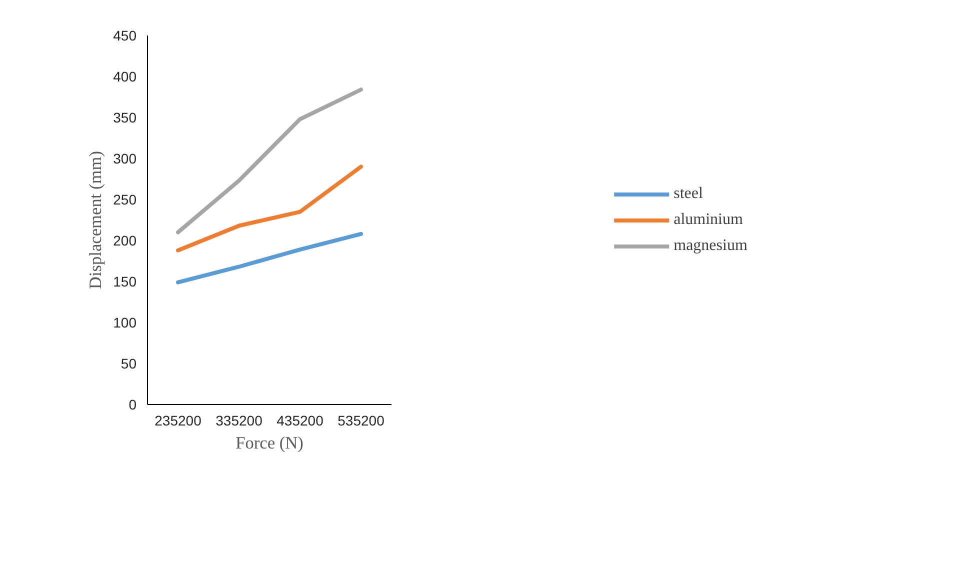 This screenshot has width=970, height=579. I want to click on x-tick-label: 435200, so click(300, 420).